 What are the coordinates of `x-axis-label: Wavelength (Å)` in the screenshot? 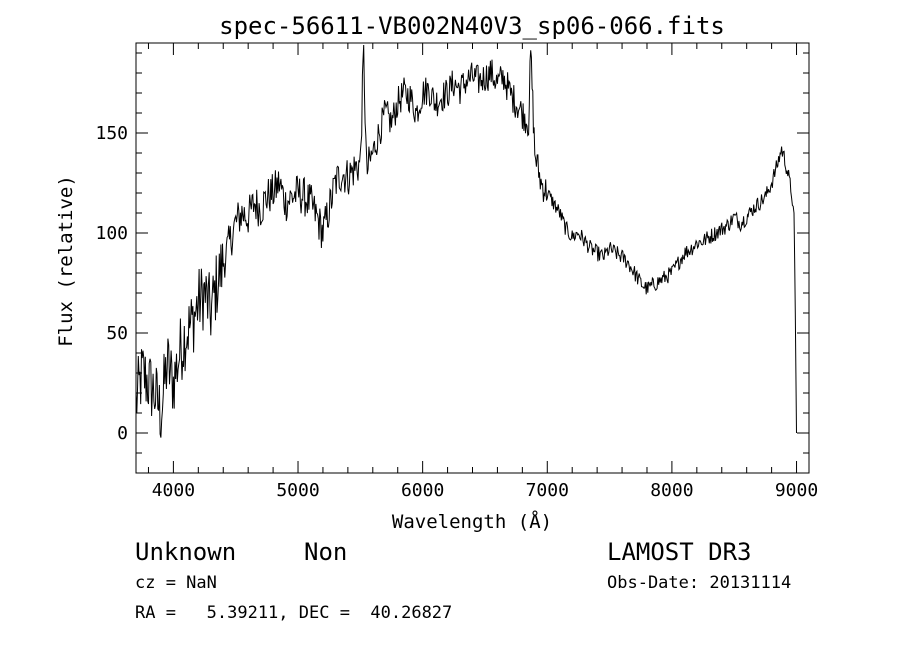 It's located at (472, 521).